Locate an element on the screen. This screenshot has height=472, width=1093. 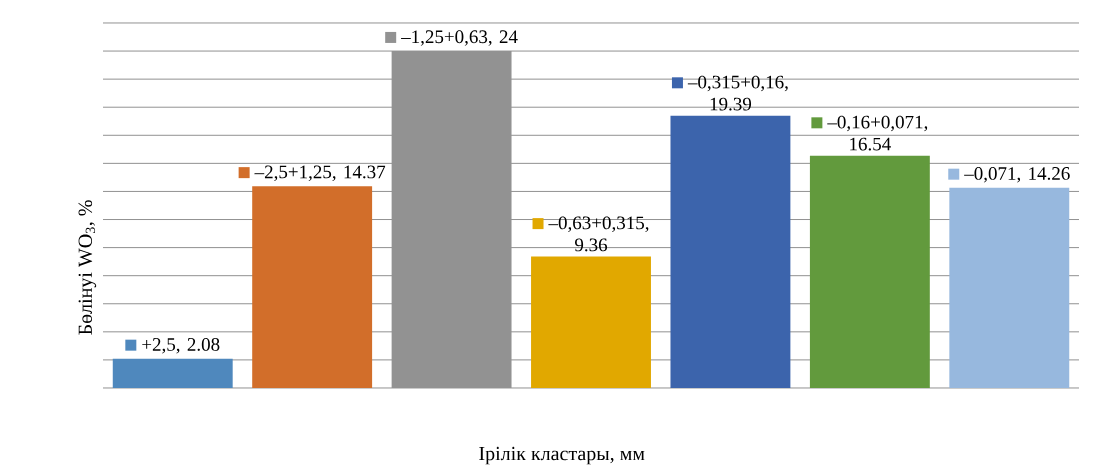
x-tick-label: –1,25+0,63 is located at coordinates (444, 38).